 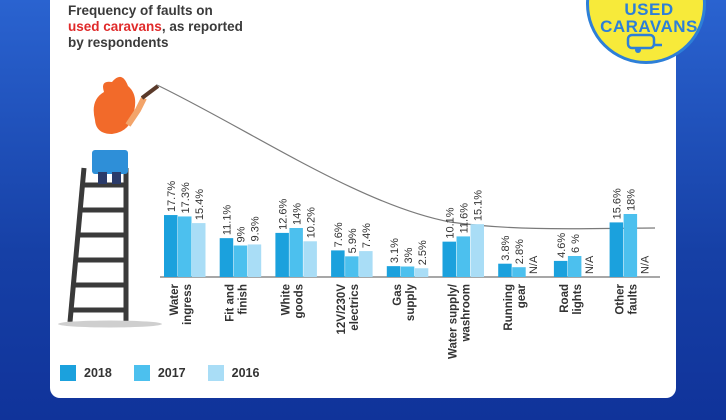 What do you see at coordinates (202, 26) in the screenshot?
I see `title-rest: , as reported` at bounding box center [202, 26].